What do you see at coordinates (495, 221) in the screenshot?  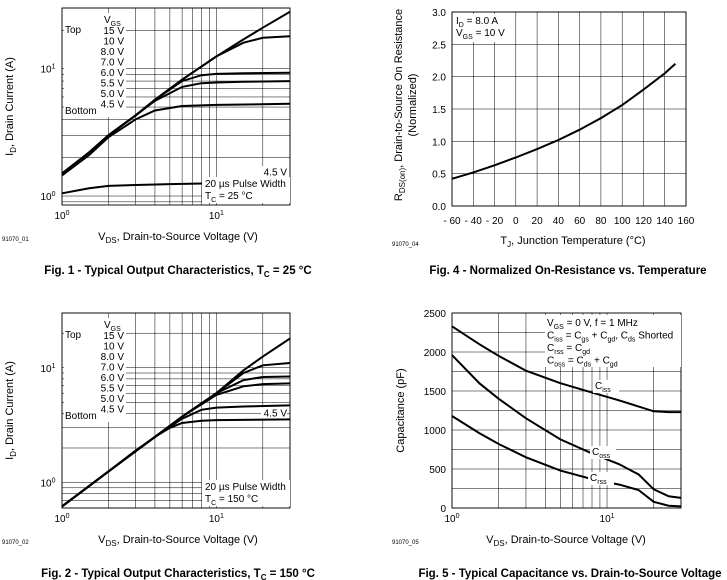 I see `x-tick-label: - 20` at bounding box center [495, 221].